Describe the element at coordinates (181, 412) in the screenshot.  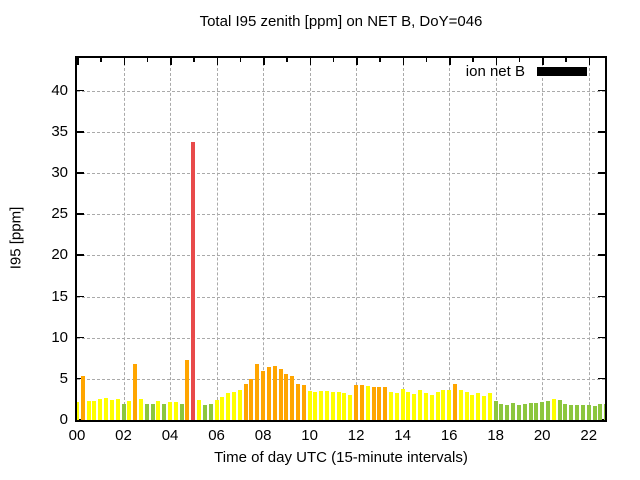
I see `bar-04:30` at that location.